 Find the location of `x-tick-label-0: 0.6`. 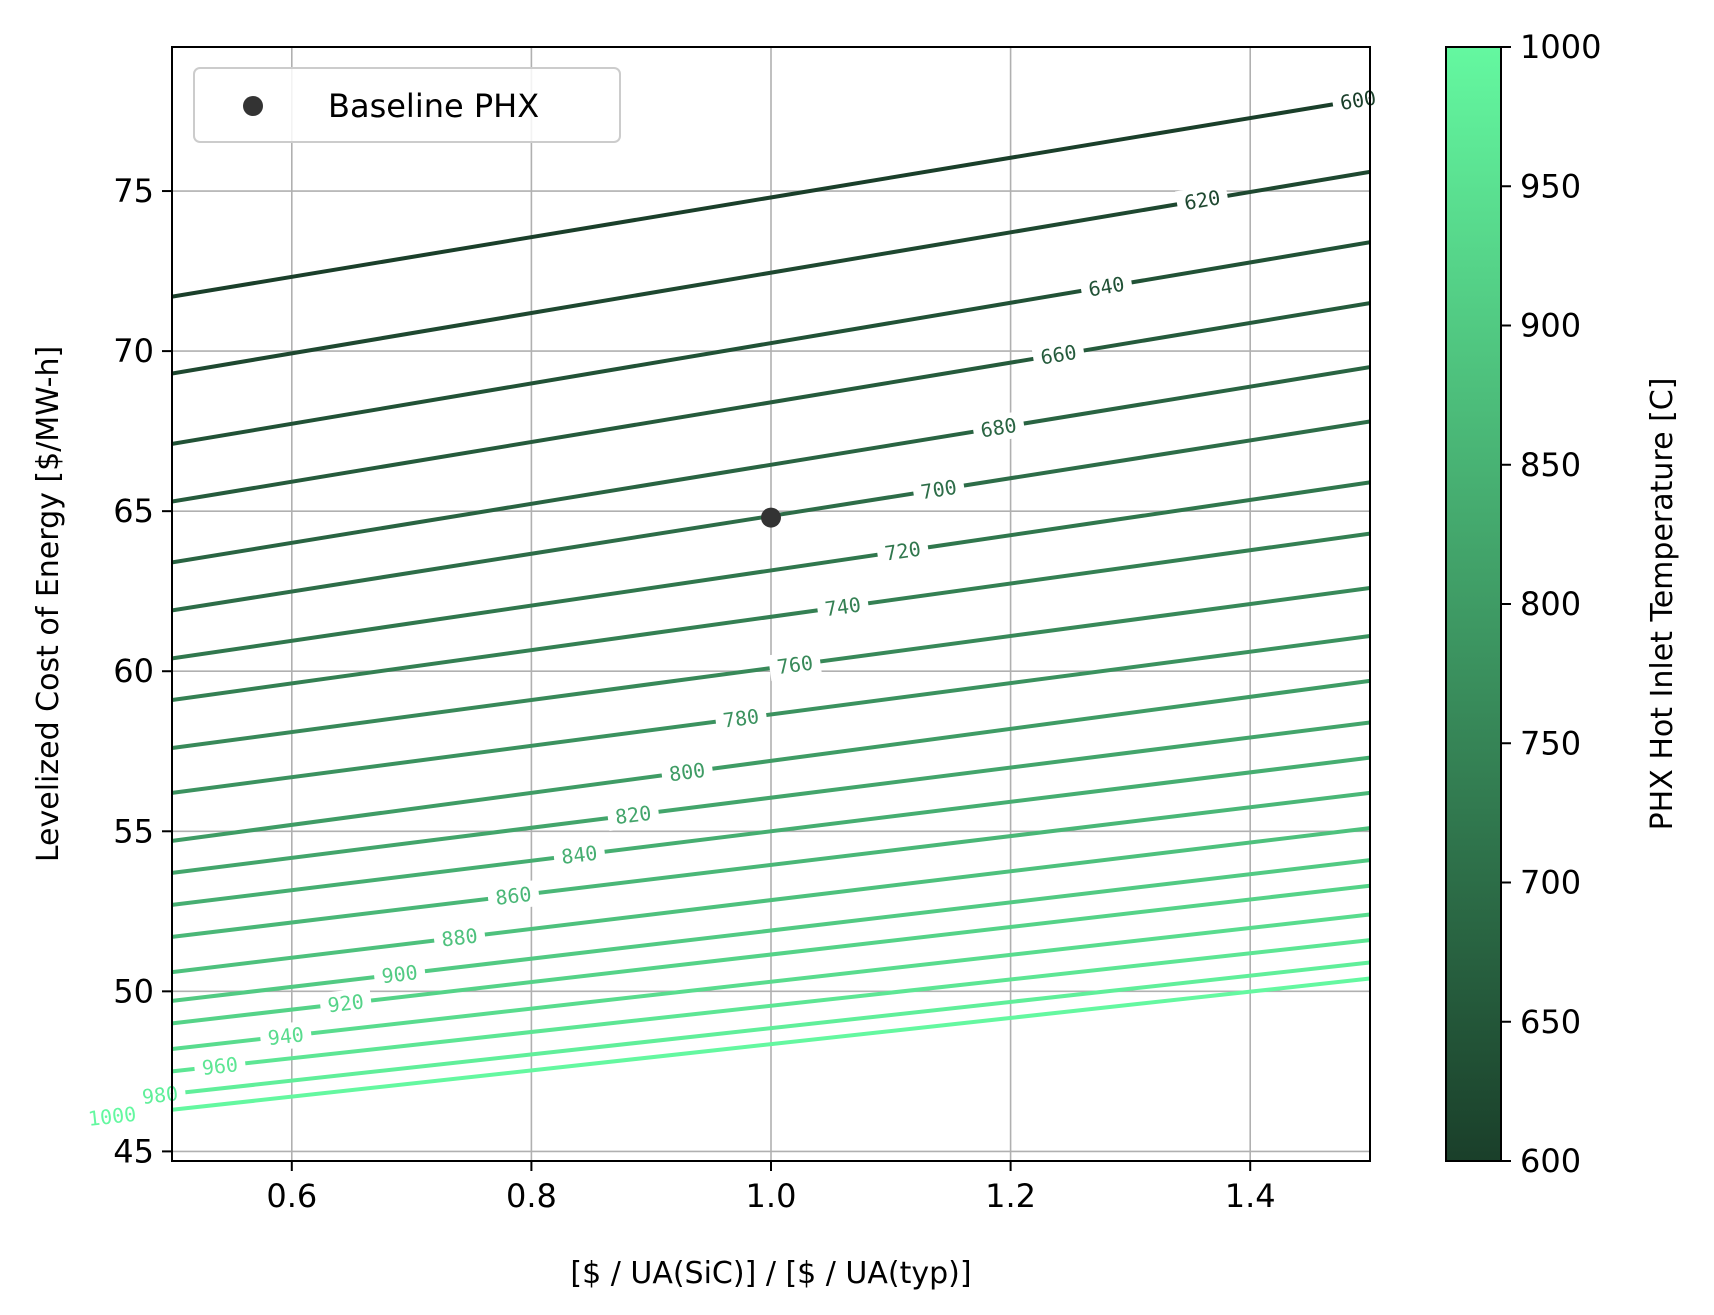

x-tick-label-0: 0.6 is located at coordinates (291, 1196).